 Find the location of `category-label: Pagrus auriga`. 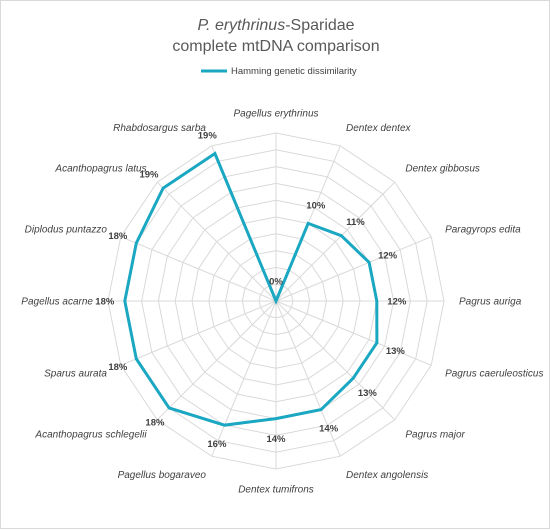

category-label: Pagrus auriga is located at coordinates (490, 302).